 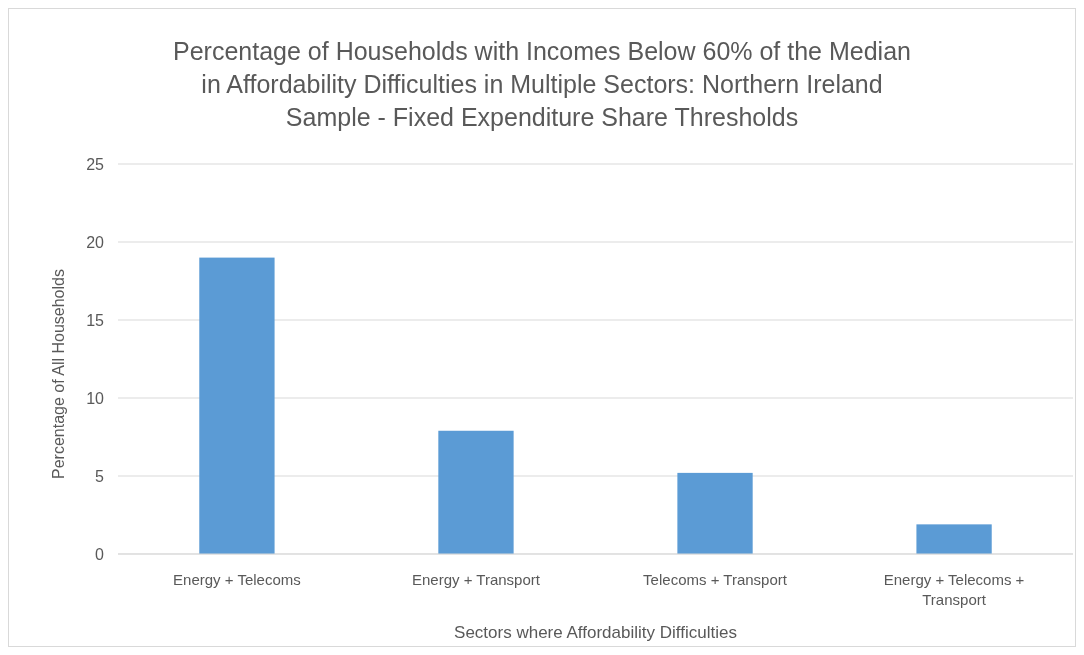 I want to click on y-tick-label: 10, so click(x=95, y=398).